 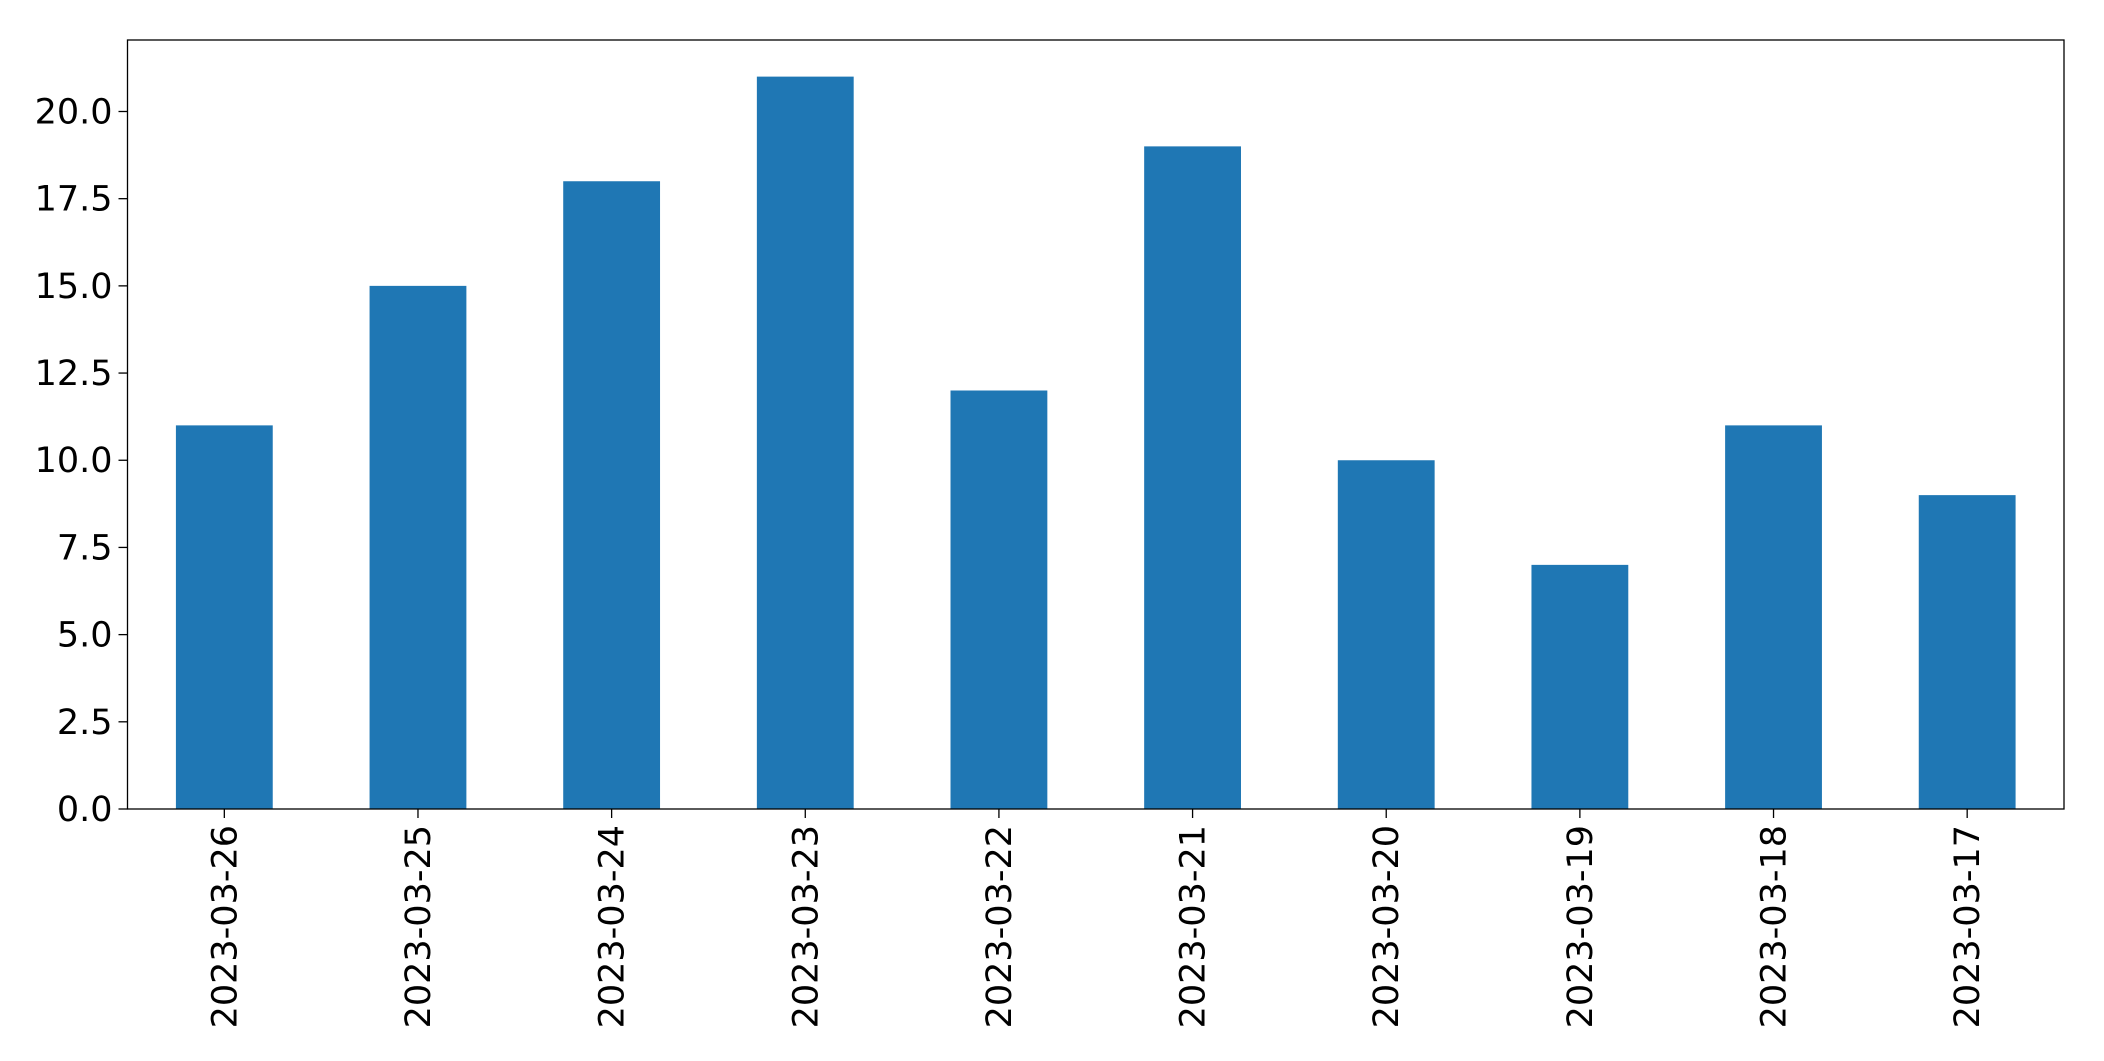 What do you see at coordinates (225, 926) in the screenshot?
I see `x-tick-label: 2023-03-26` at bounding box center [225, 926].